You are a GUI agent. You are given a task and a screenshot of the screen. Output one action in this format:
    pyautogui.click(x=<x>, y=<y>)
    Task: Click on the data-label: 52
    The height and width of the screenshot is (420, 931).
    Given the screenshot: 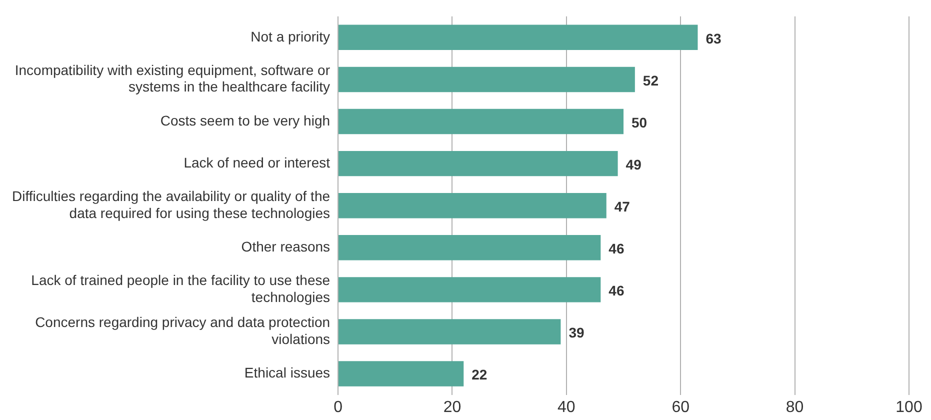 What is the action you would take?
    pyautogui.click(x=650, y=80)
    